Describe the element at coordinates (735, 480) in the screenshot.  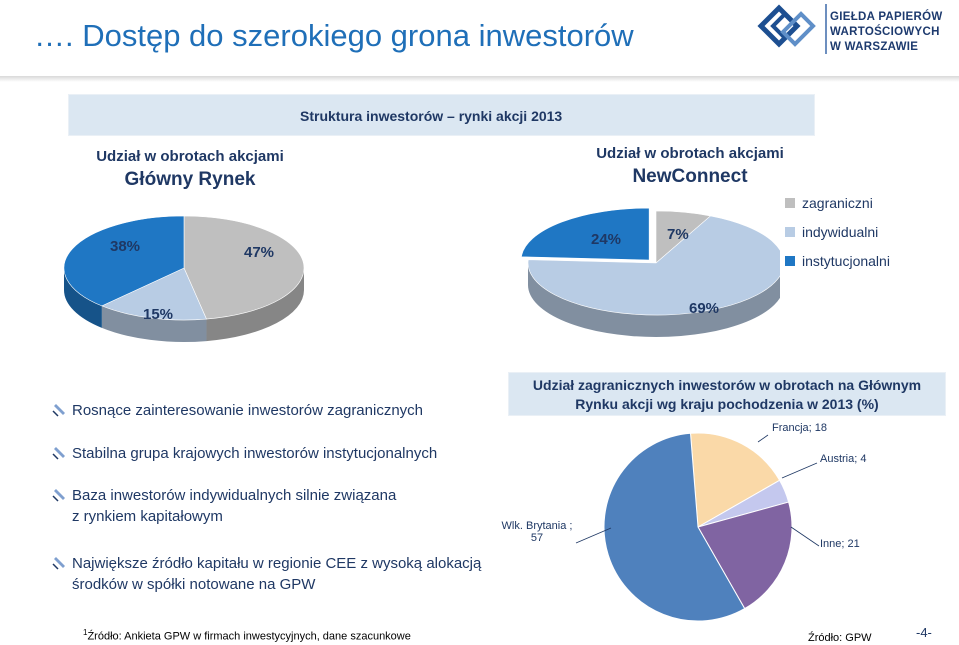
I see `country-slice-francja` at that location.